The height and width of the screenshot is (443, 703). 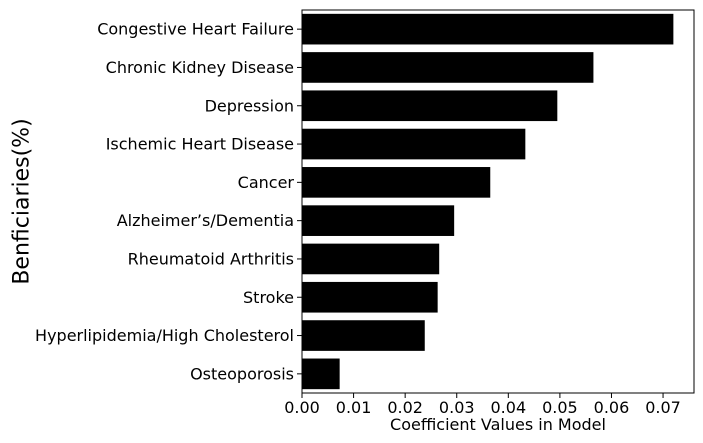 I want to click on category-label-stroke: Stroke, so click(x=268, y=297).